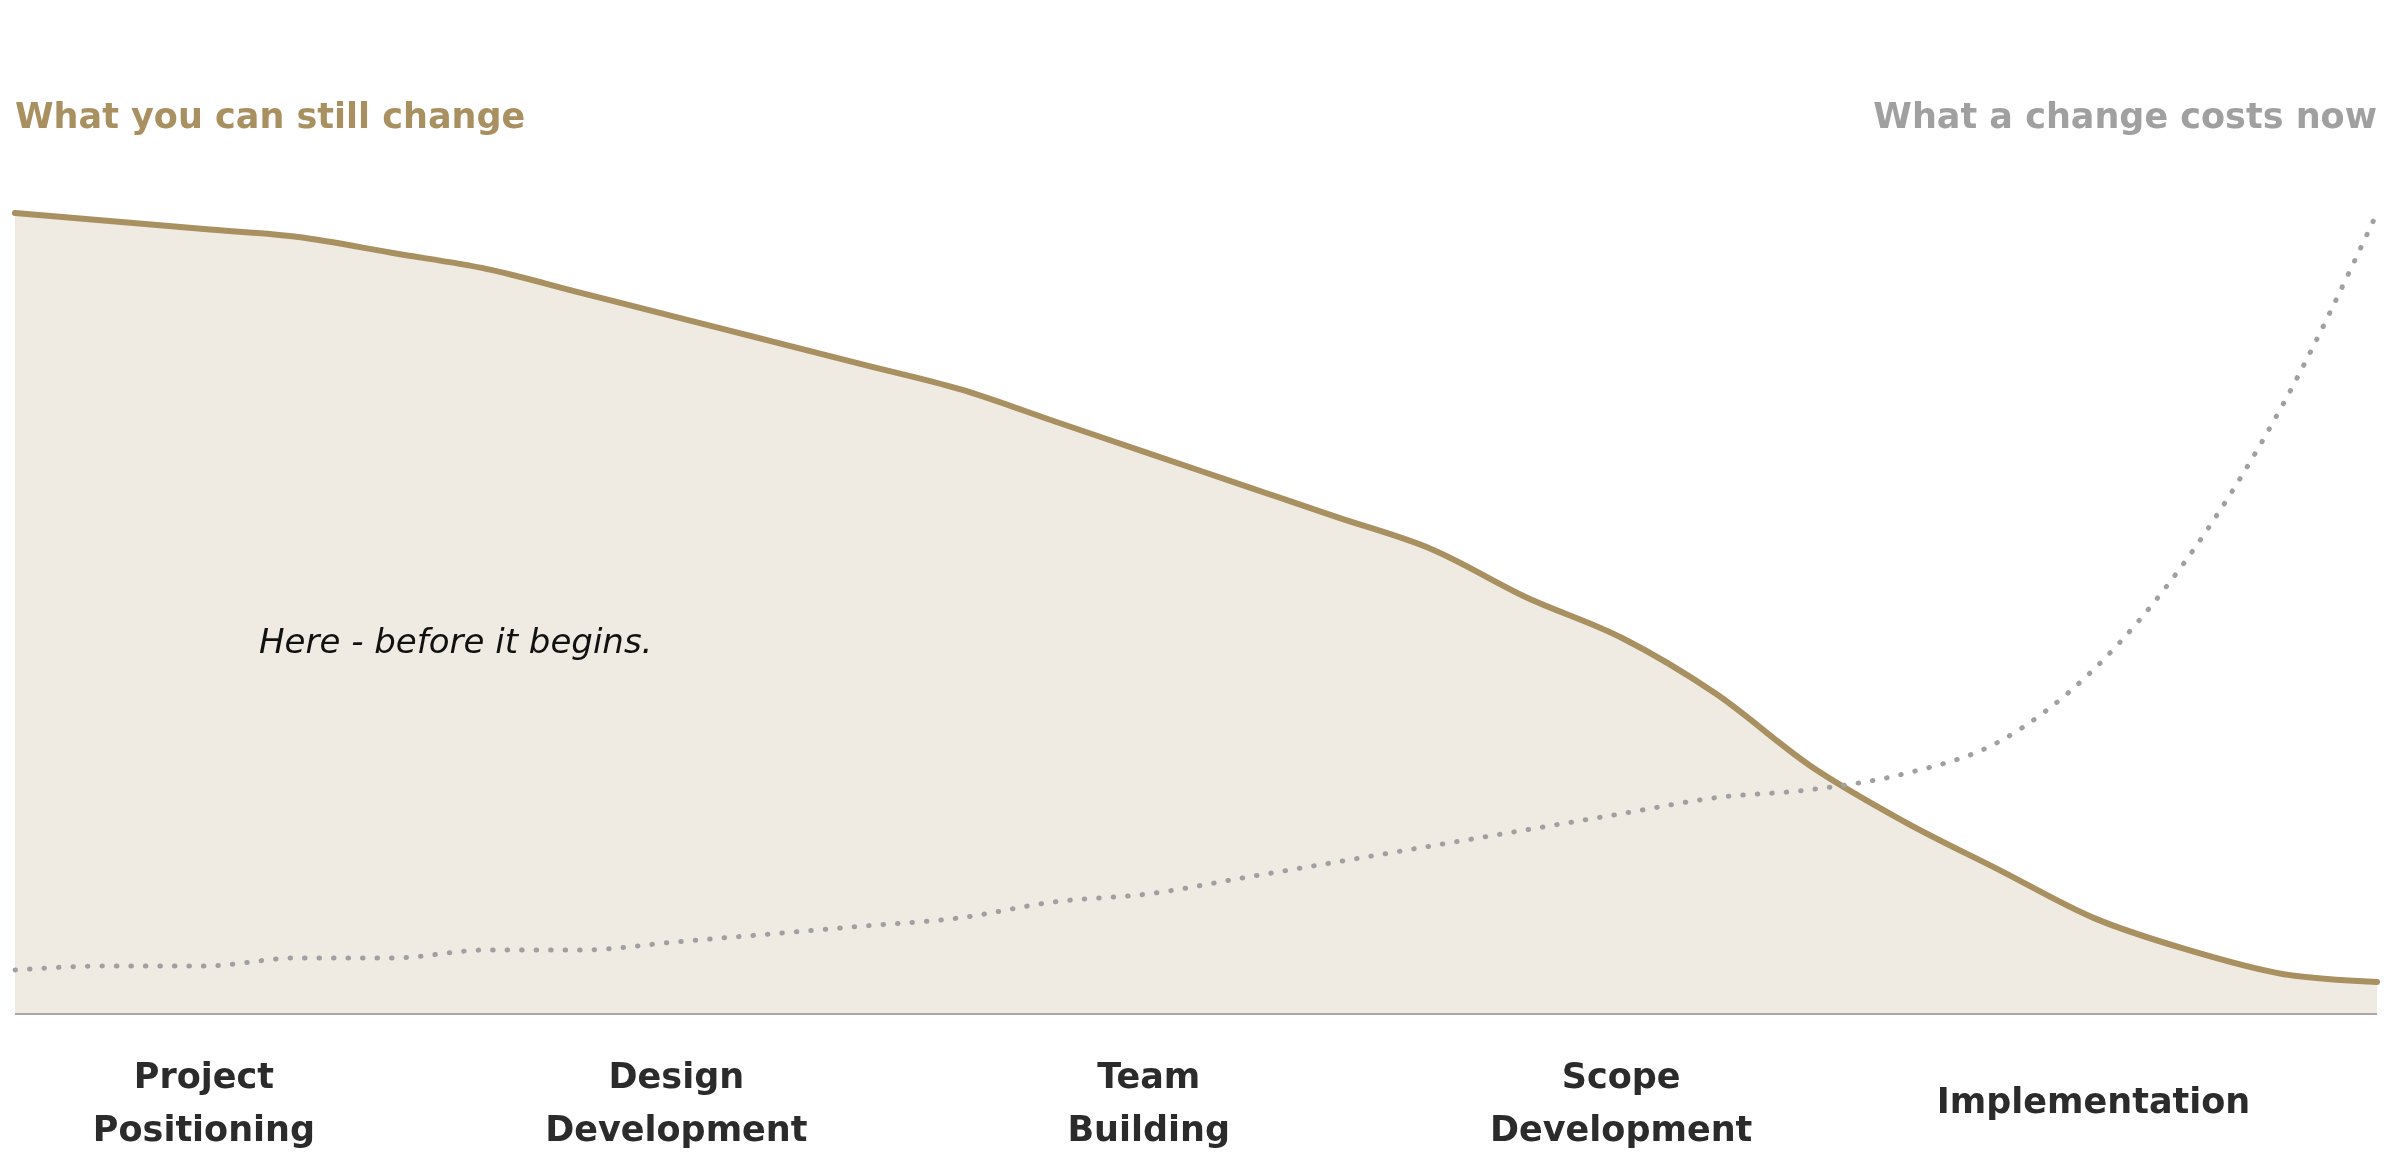 This screenshot has height=1162, width=2392. What do you see at coordinates (676, 1102) in the screenshot?
I see `x-tick-label: Design Development` at bounding box center [676, 1102].